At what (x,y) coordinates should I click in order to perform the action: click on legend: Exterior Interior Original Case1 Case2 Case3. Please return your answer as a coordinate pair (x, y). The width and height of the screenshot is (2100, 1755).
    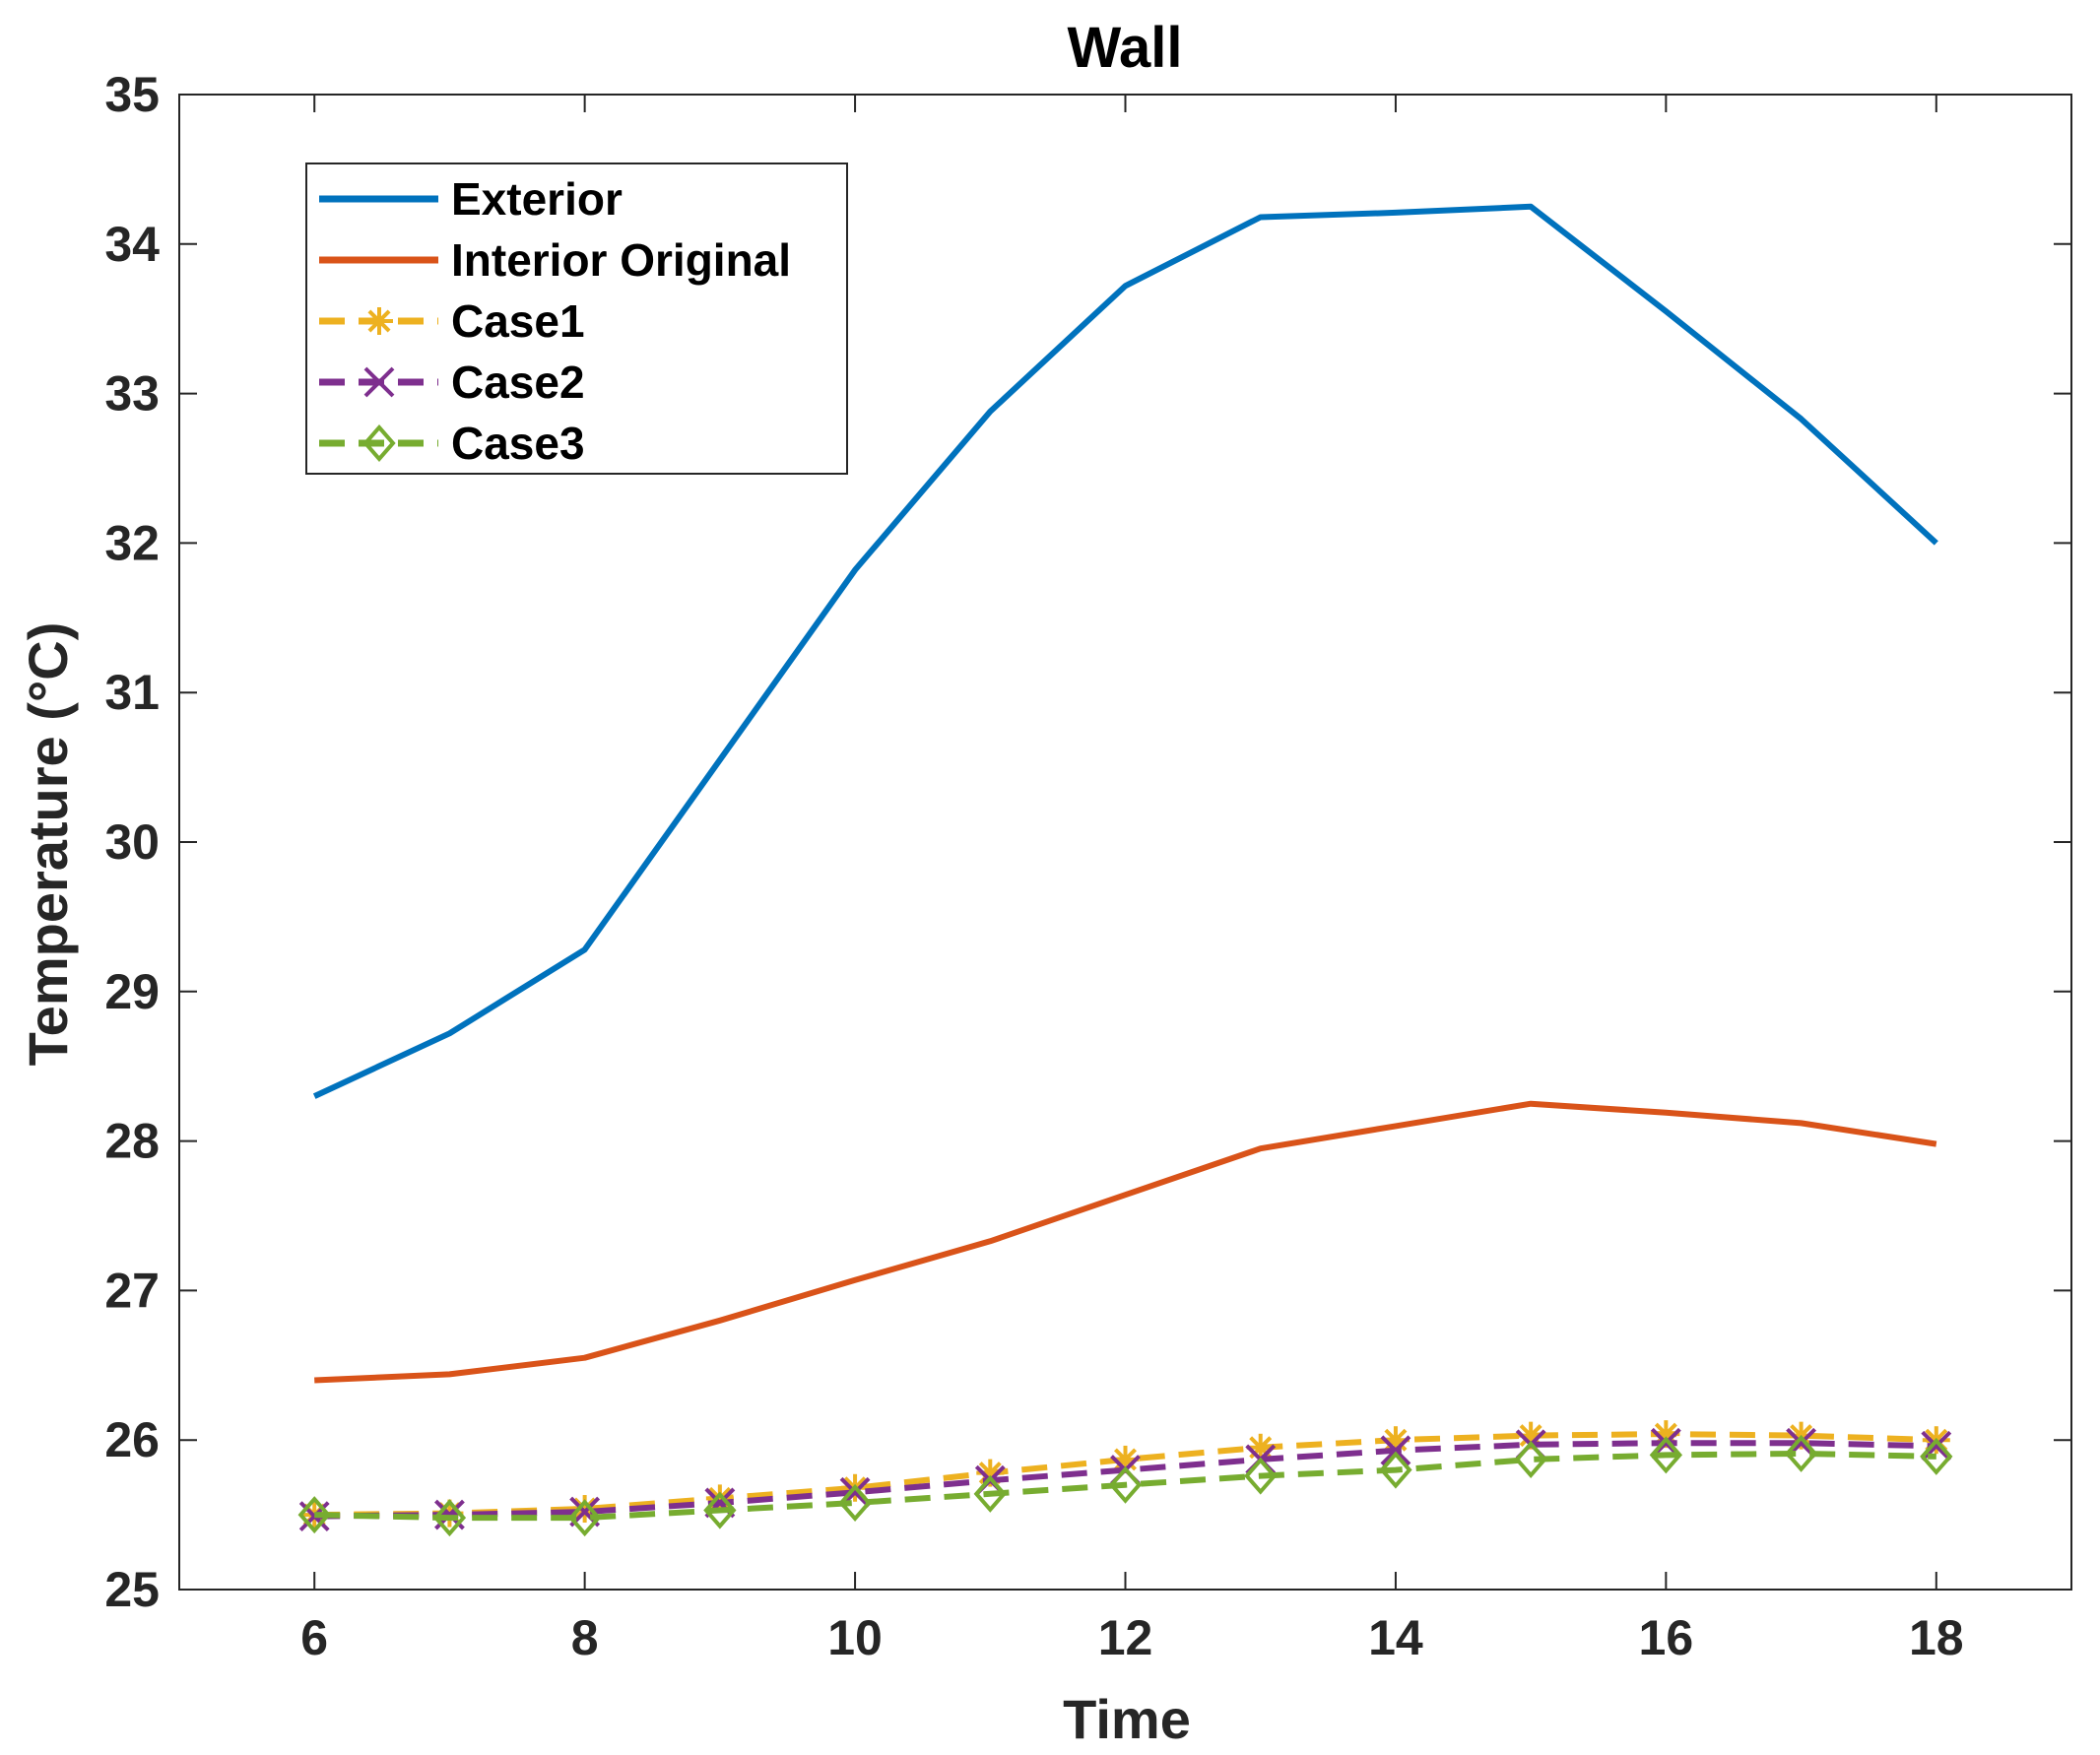
    Looking at the image, I should click on (576, 318).